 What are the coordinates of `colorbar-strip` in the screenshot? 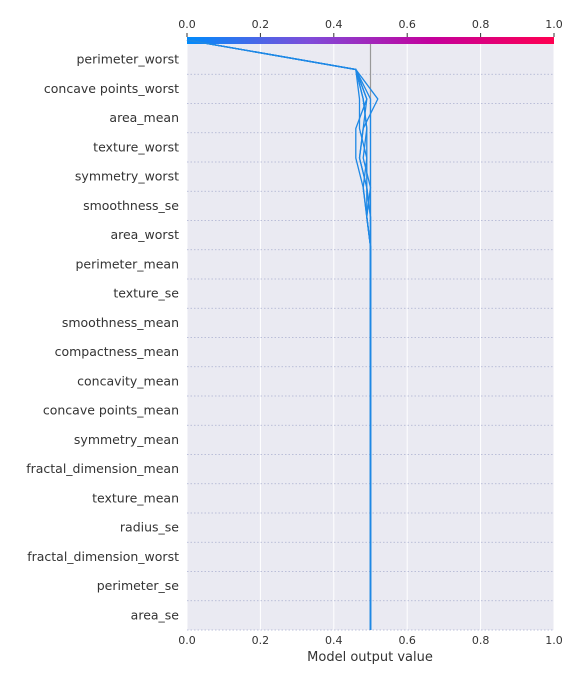 It's located at (370, 40).